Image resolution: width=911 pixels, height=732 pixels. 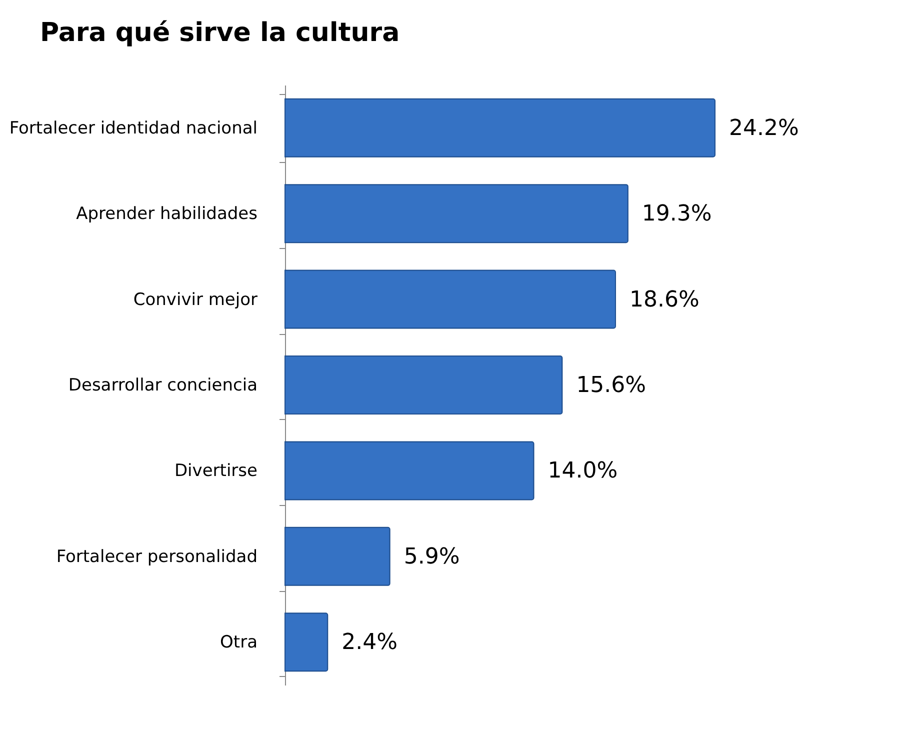 What do you see at coordinates (167, 214) in the screenshot?
I see `y-tick-label: Aprender habilidades` at bounding box center [167, 214].